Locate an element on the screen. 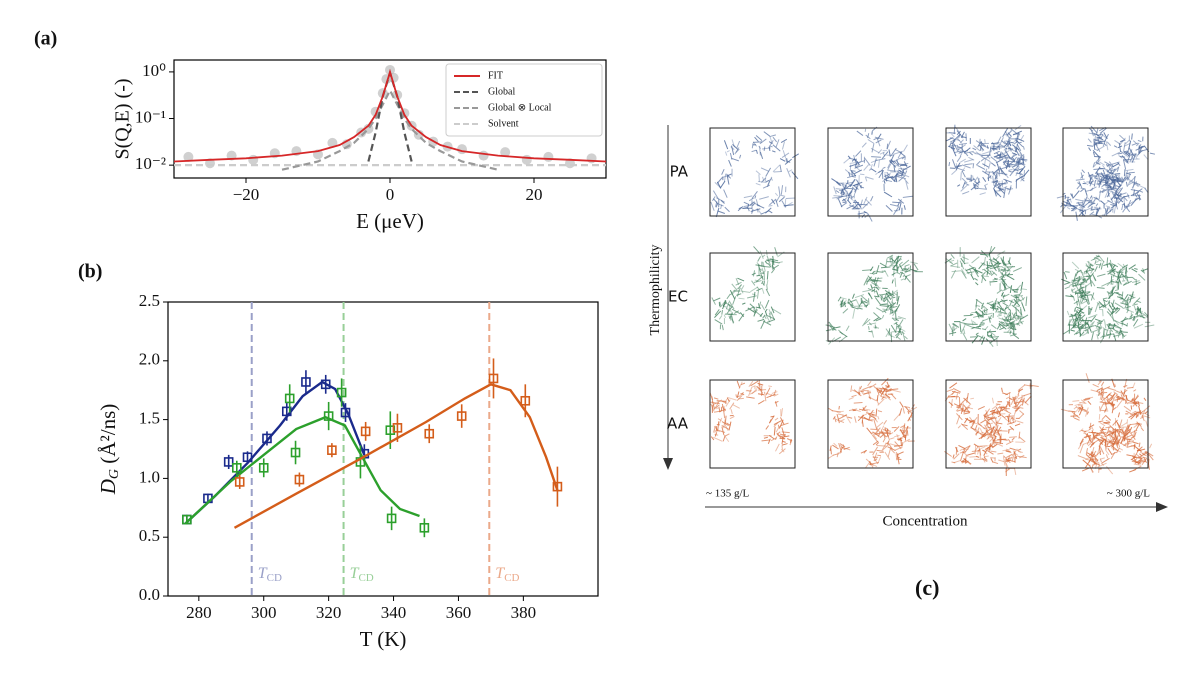 This screenshot has height=675, width=1200. snapshot-box is located at coordinates (988, 297).